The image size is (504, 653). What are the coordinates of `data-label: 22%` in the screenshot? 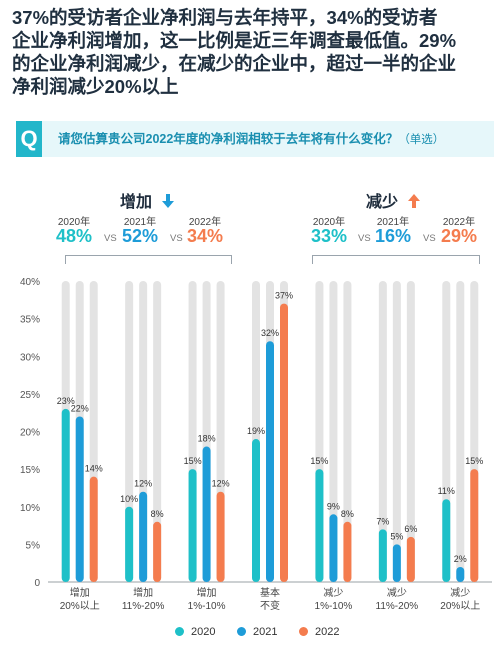 It's located at (80, 408).